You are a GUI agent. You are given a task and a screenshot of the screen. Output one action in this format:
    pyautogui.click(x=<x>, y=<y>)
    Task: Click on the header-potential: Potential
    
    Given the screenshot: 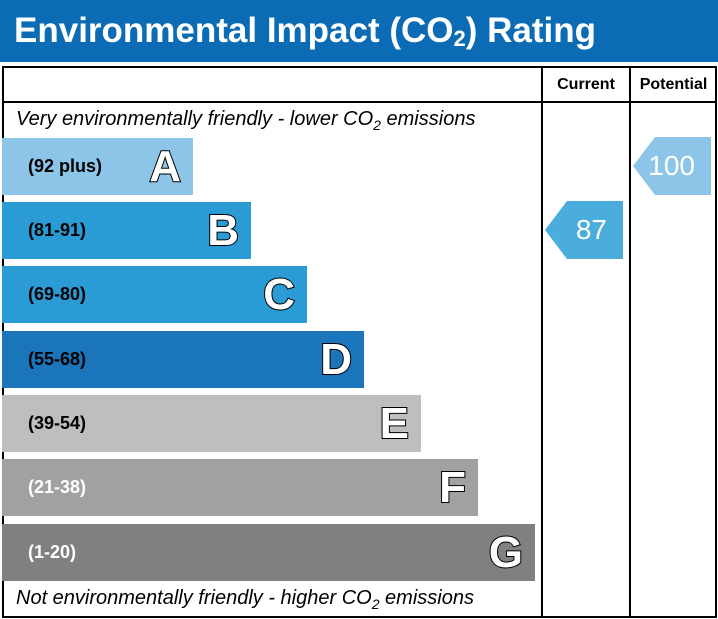 What is the action you would take?
    pyautogui.click(x=673, y=84)
    